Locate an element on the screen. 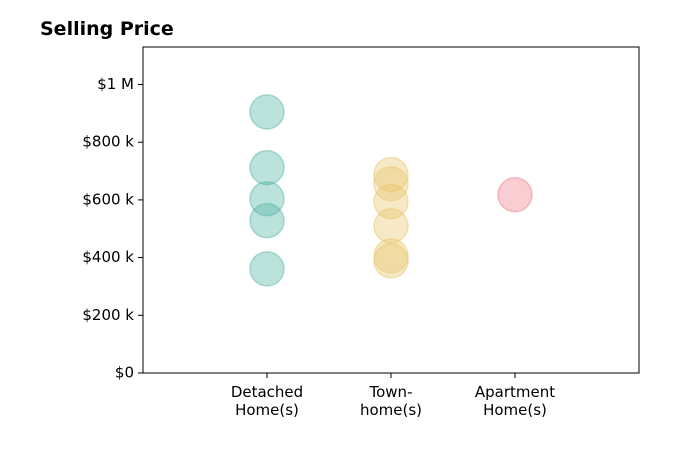 This screenshot has width=679, height=462. y-tick-label: $800 k is located at coordinates (108, 142).